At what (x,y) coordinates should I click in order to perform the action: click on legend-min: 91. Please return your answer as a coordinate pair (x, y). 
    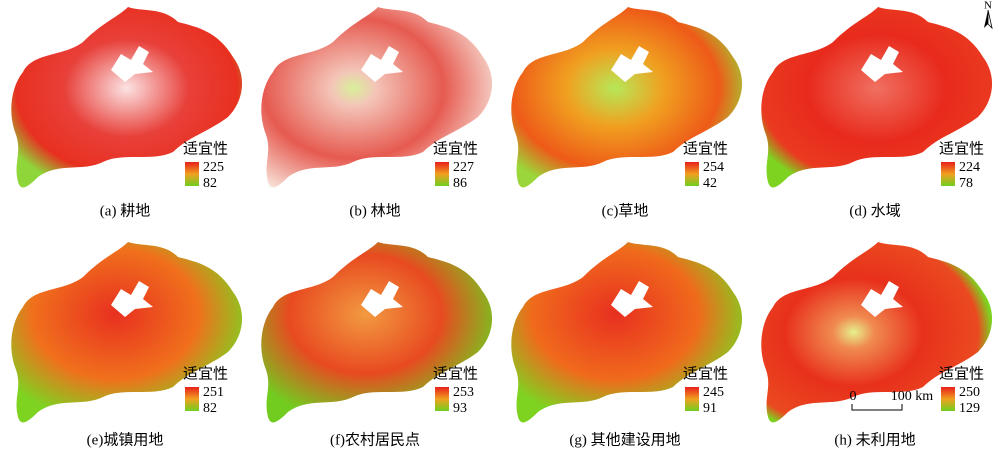
    Looking at the image, I should click on (710, 408).